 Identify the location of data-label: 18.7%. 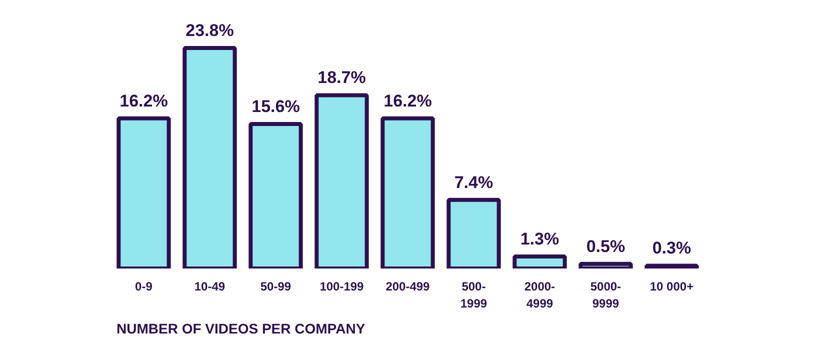
(342, 78).